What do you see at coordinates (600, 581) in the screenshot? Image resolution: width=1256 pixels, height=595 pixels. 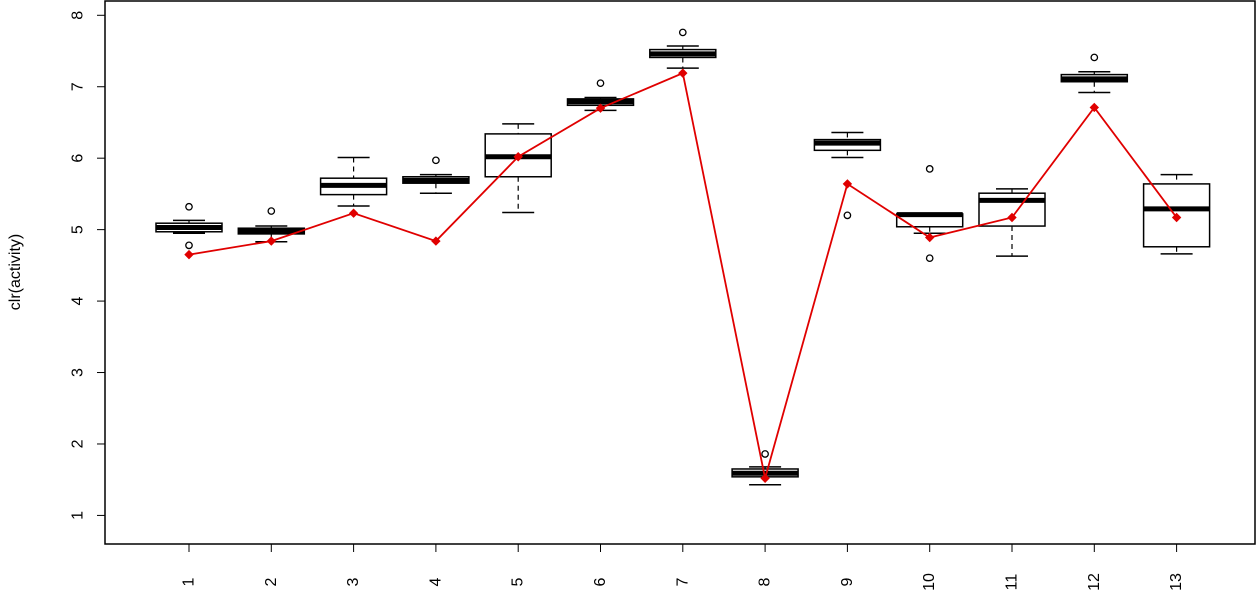 I see `x-tick-label: 6` at bounding box center [600, 581].